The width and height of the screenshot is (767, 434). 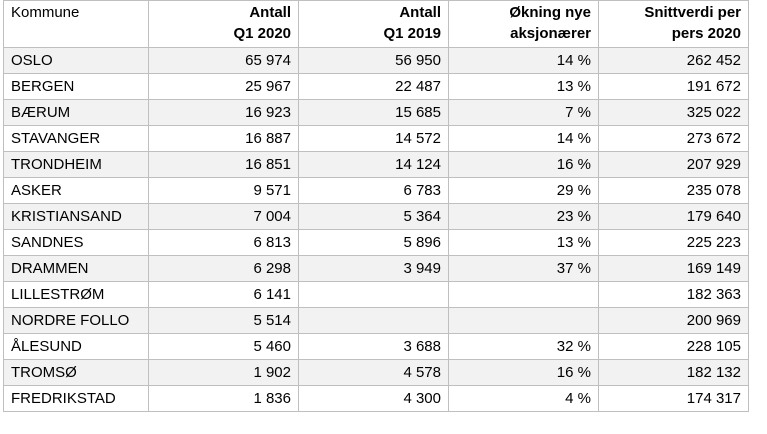 I want to click on header-text: Kommune, so click(x=45, y=12).